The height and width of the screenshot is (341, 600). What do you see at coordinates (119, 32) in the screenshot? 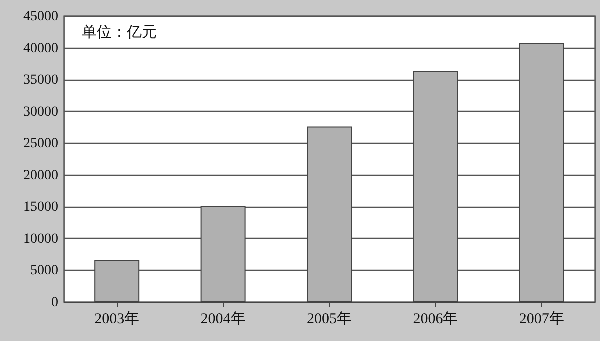
I see `annotation: 单位：亿元` at bounding box center [119, 32].